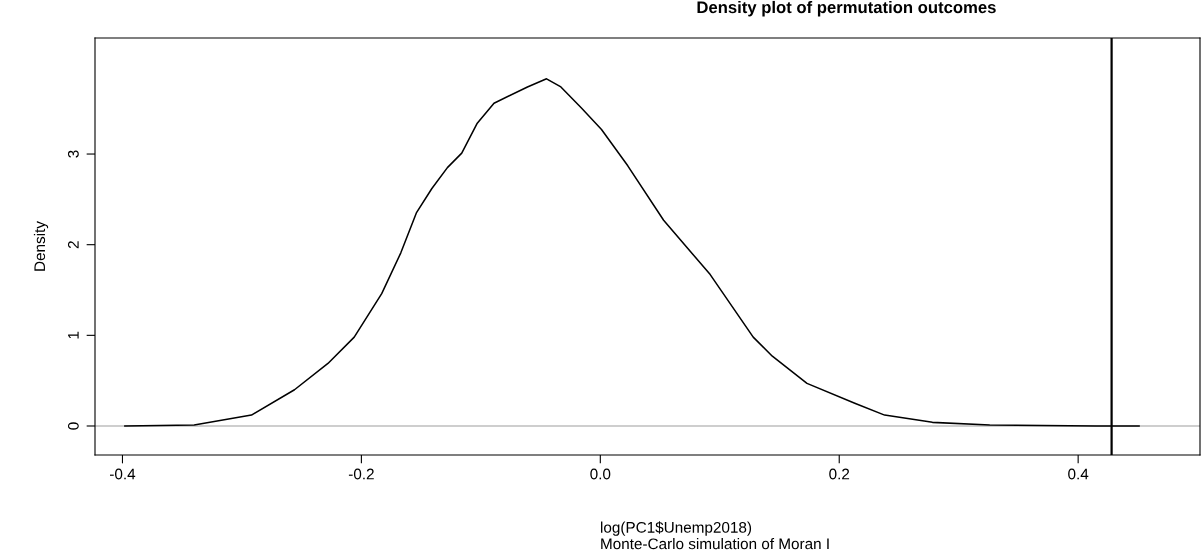  What do you see at coordinates (73, 154) in the screenshot?
I see `y-tick-label: 3` at bounding box center [73, 154].